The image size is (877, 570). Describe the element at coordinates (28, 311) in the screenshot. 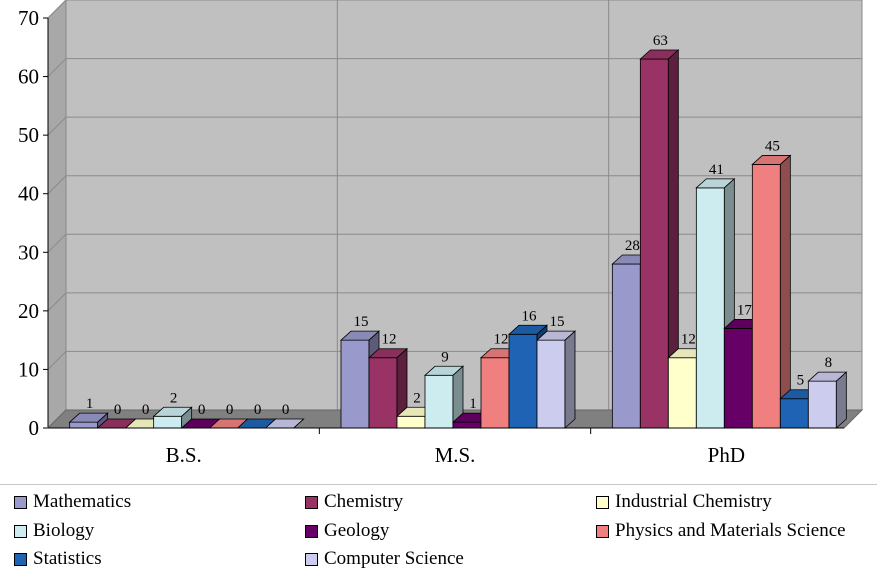

I see `y-tick-label: 20` at that location.